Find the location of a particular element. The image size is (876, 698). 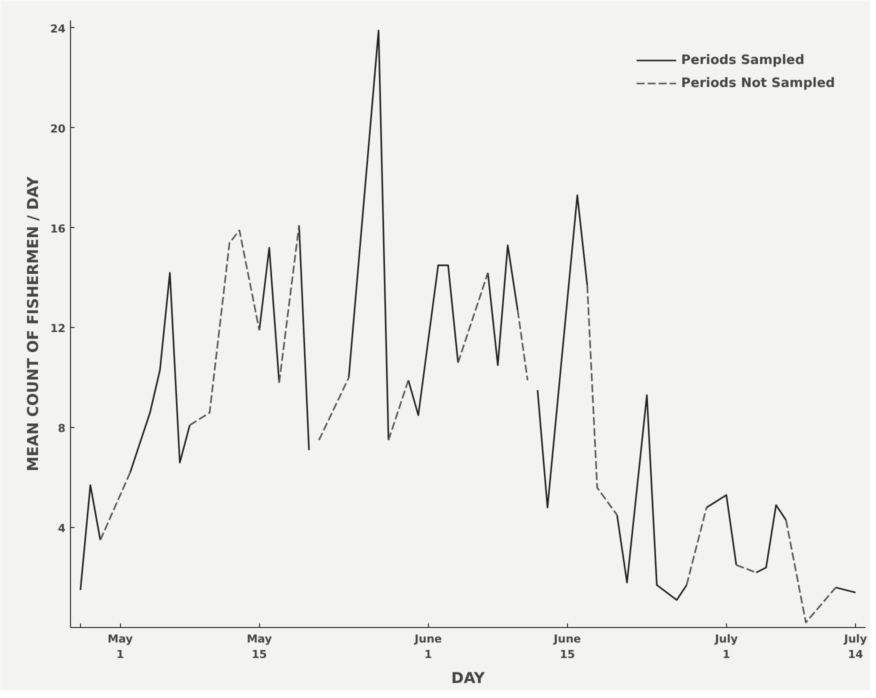

legend-label: Periods Sampled is located at coordinates (742, 60).